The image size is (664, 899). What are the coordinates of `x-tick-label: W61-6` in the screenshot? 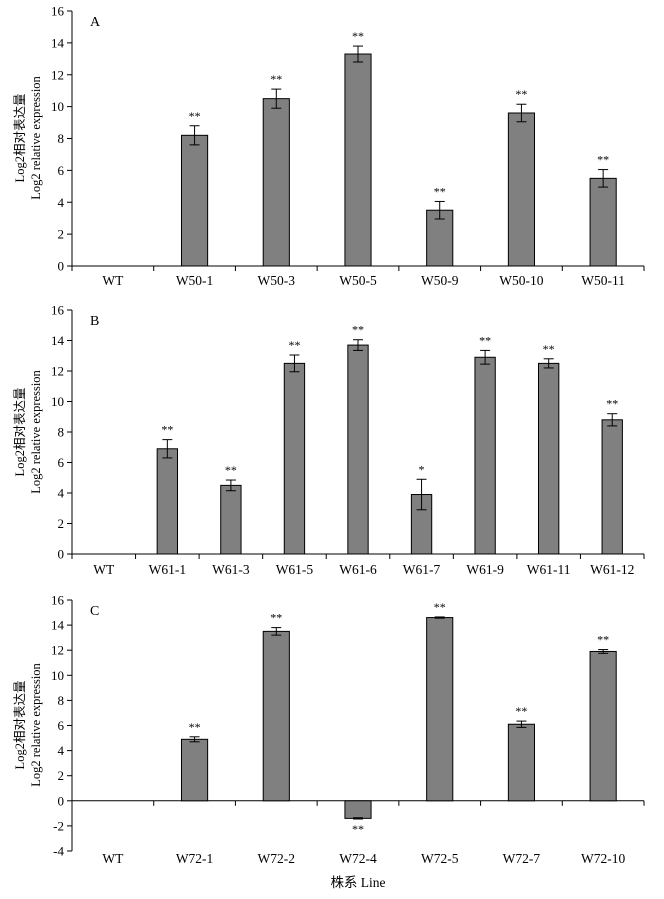 It's located at (358, 569).